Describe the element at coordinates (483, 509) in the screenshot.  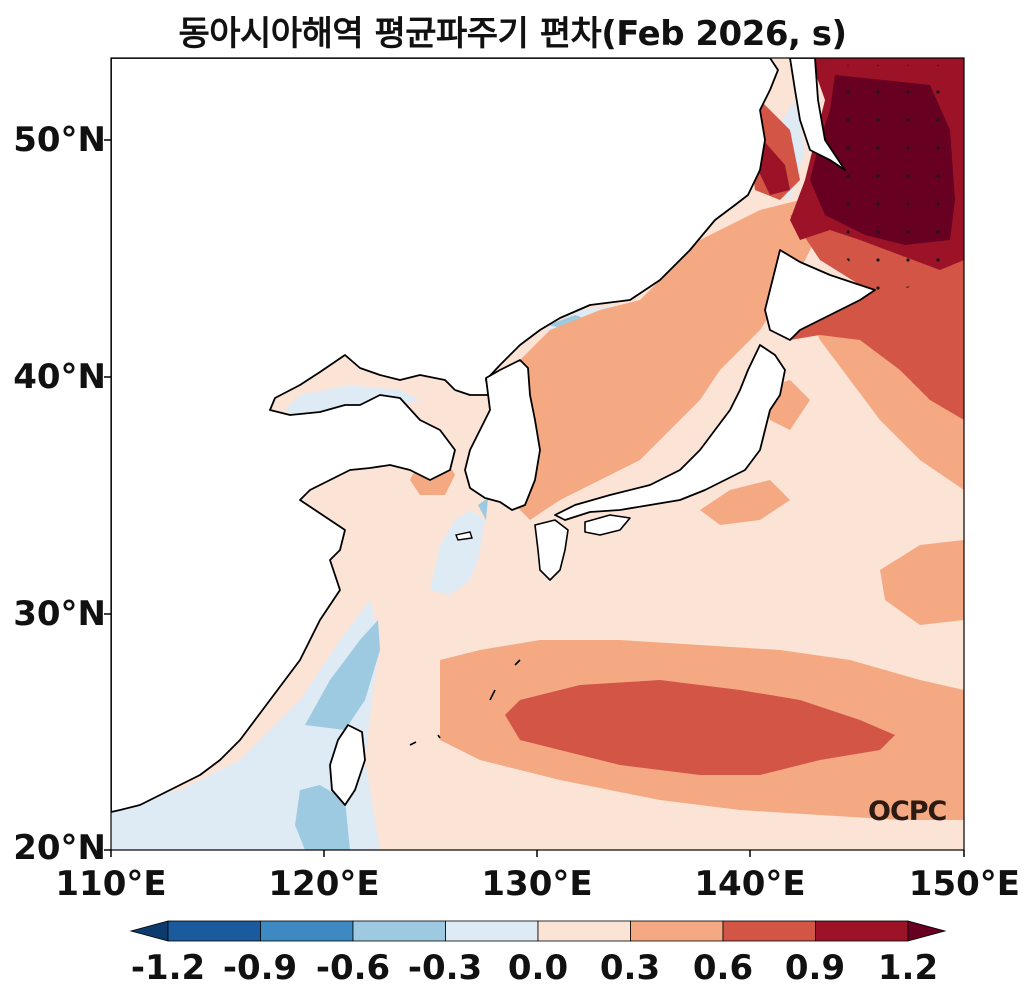
I see `contour-neg-tsushima` at that location.